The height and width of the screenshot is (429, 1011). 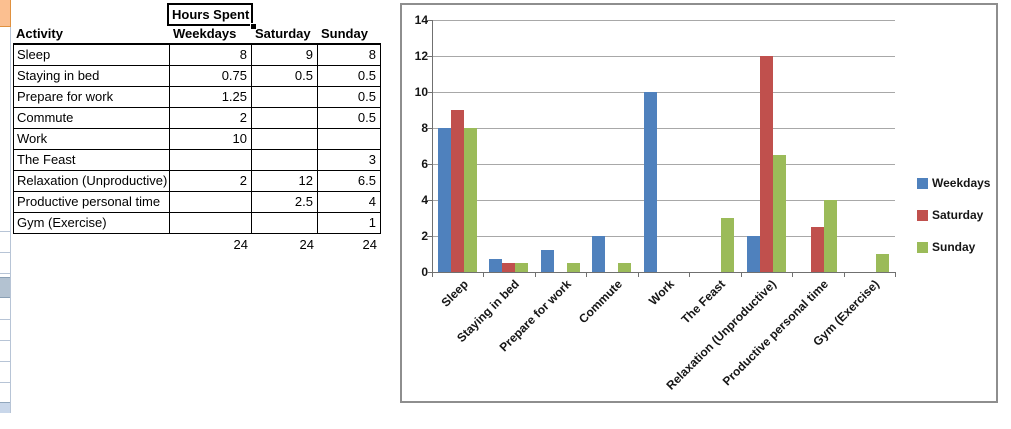 What do you see at coordinates (91, 55) in the screenshot?
I see `cell-activity: Sleep` at bounding box center [91, 55].